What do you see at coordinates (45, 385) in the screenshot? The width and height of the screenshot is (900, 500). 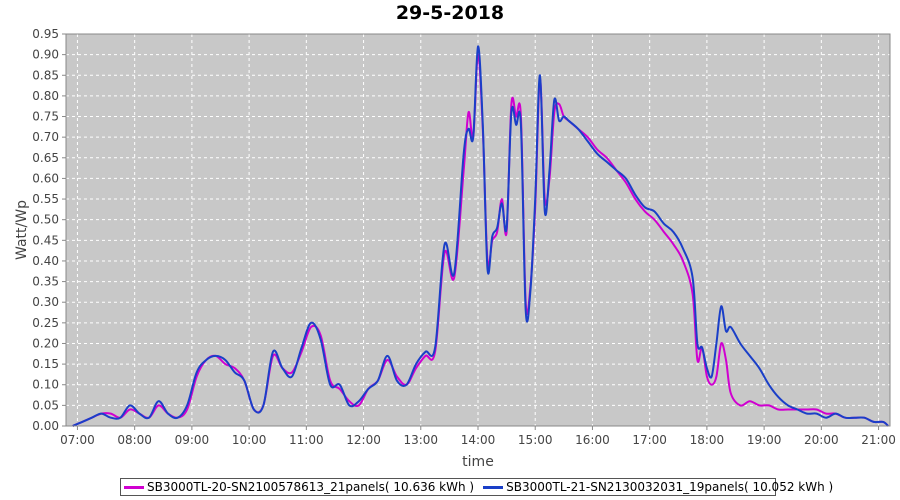 I see `y-tick-label: 0.10` at bounding box center [45, 385].